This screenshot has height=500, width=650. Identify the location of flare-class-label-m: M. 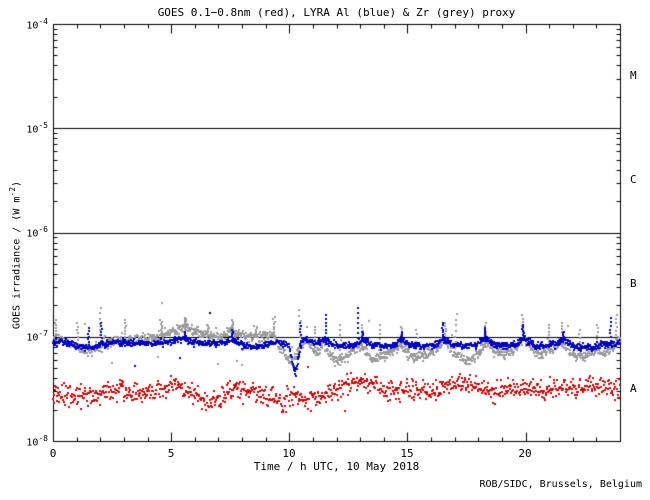
(633, 75).